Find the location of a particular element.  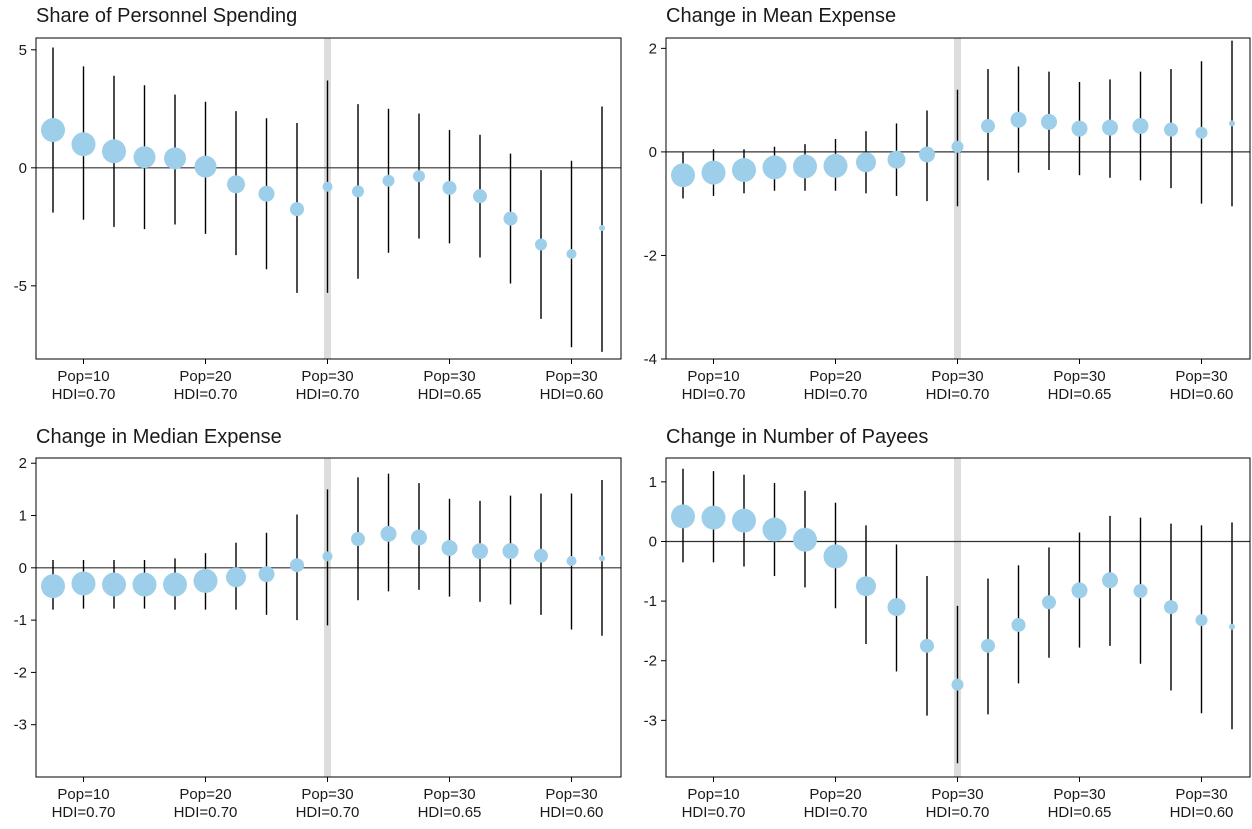

y-tick-label: -5 is located at coordinates (20, 286).